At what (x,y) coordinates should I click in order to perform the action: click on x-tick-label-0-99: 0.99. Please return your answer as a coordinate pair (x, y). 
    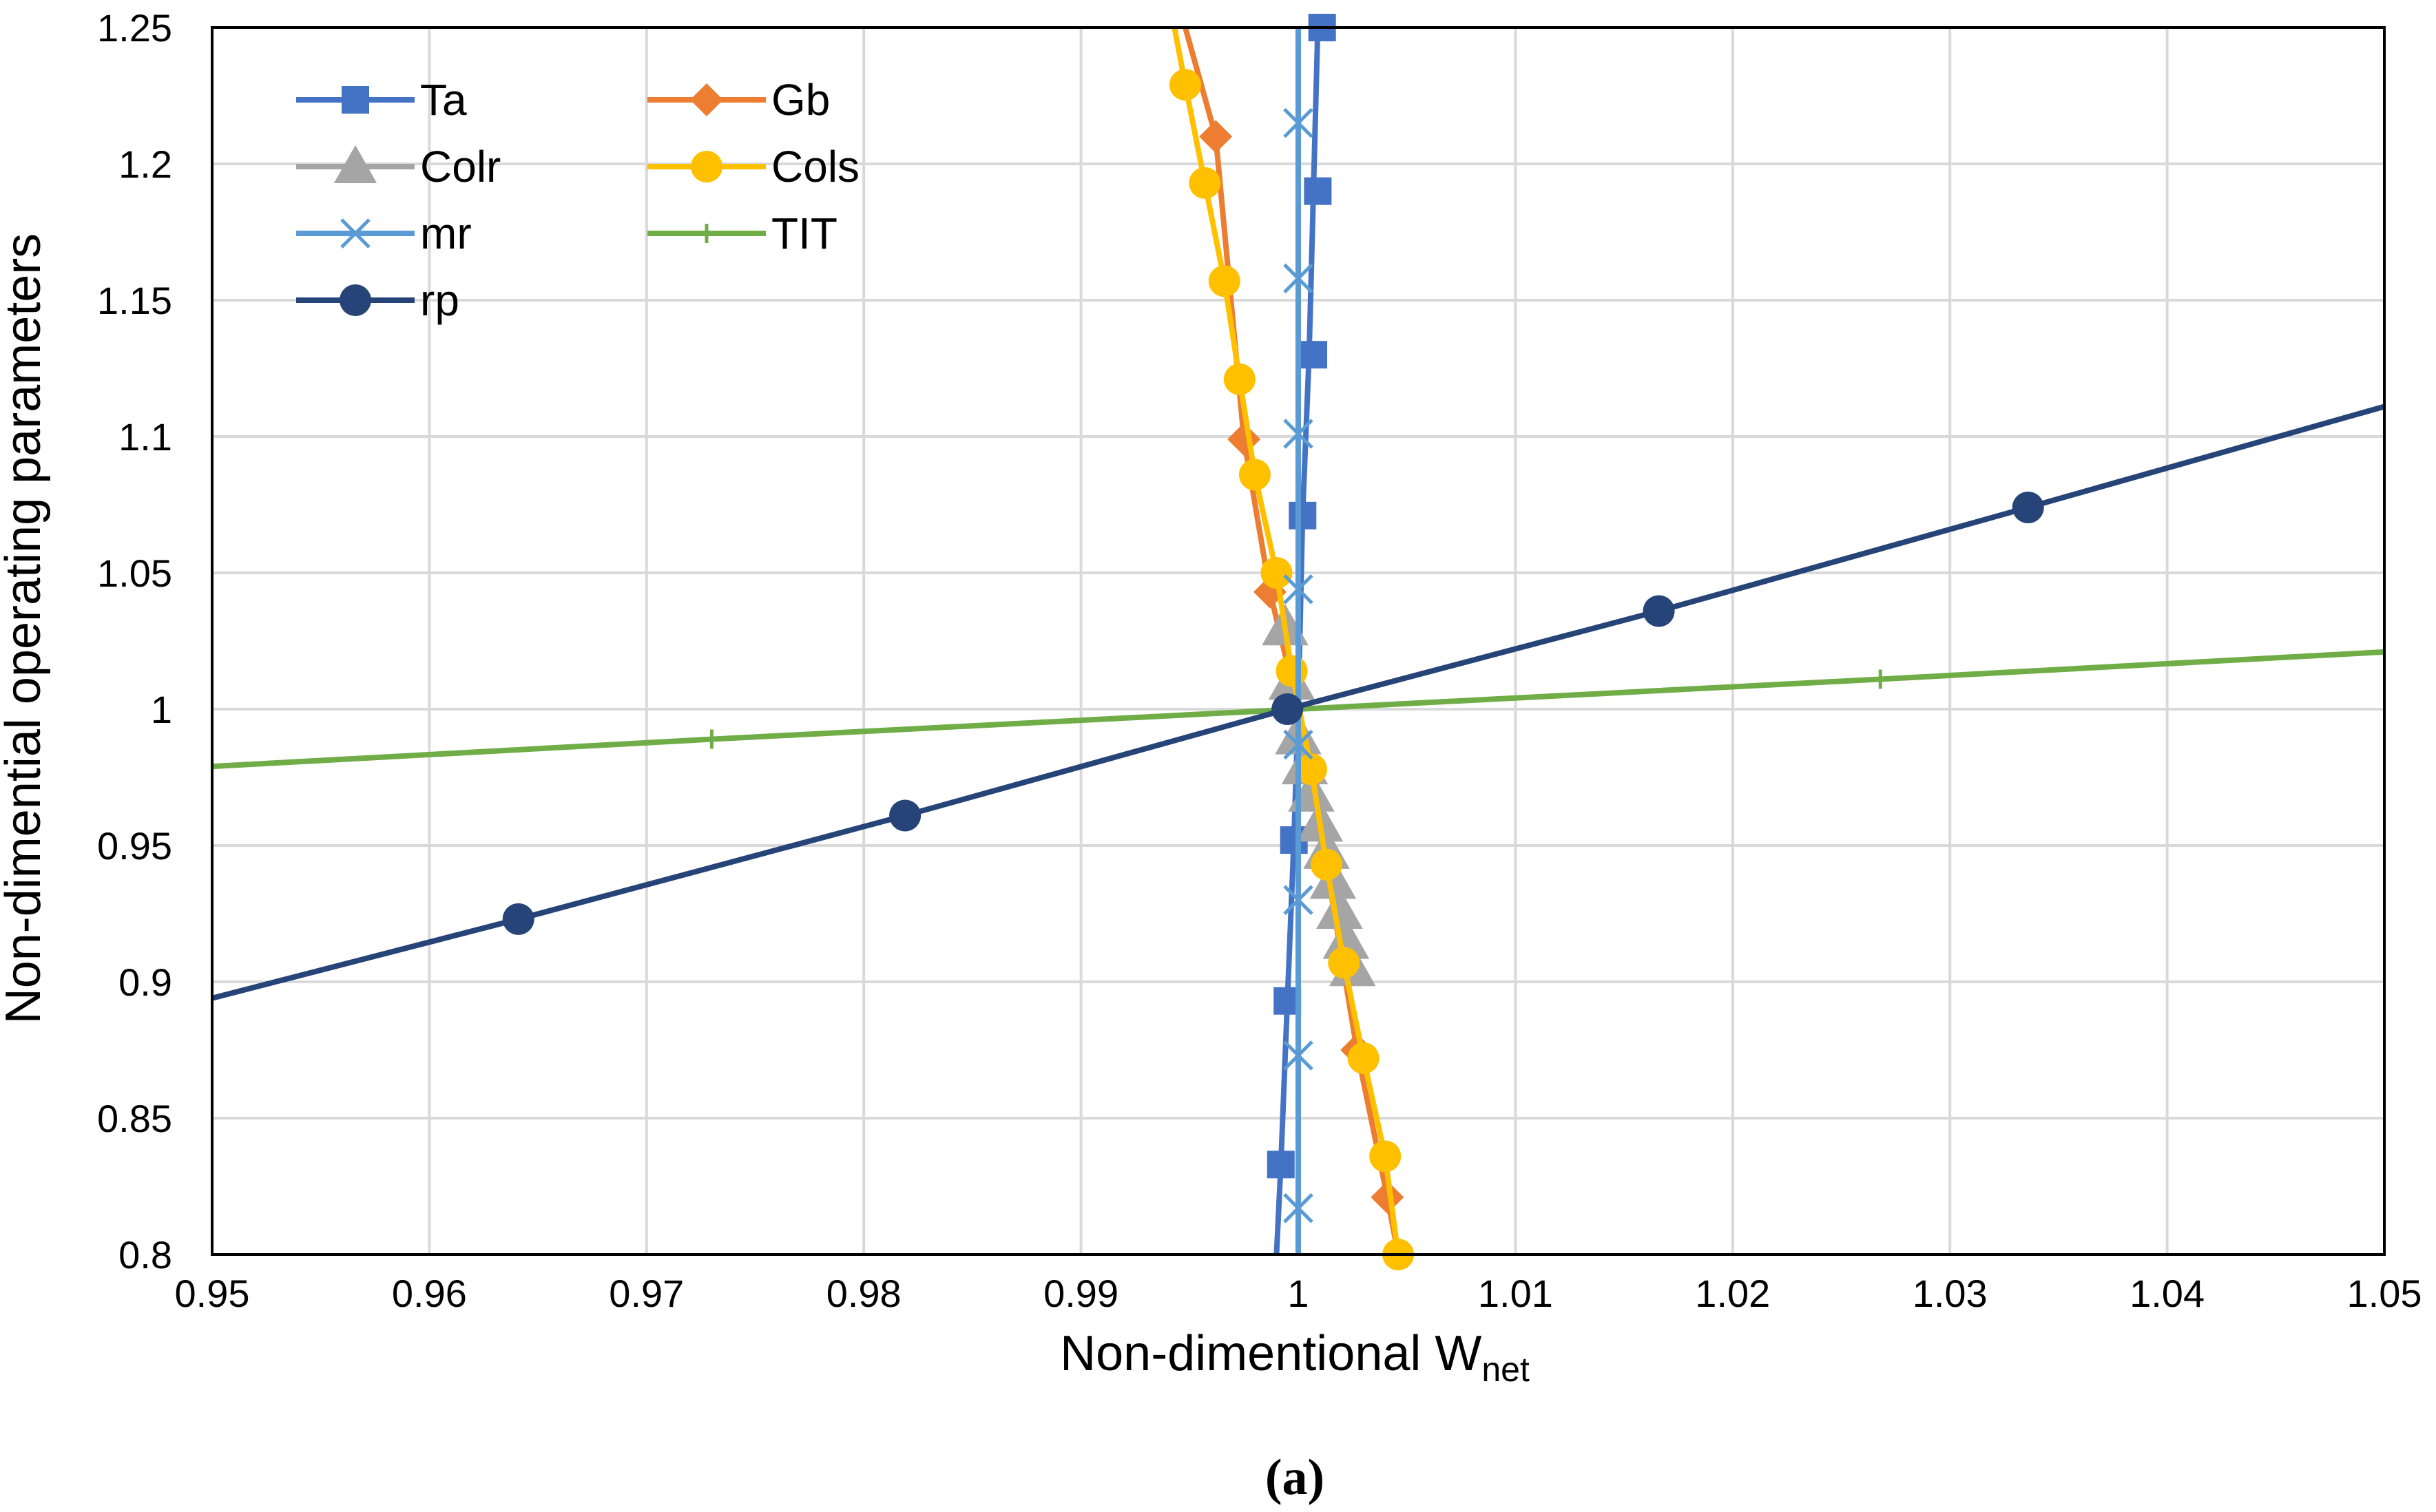
    Looking at the image, I should click on (1081, 1293).